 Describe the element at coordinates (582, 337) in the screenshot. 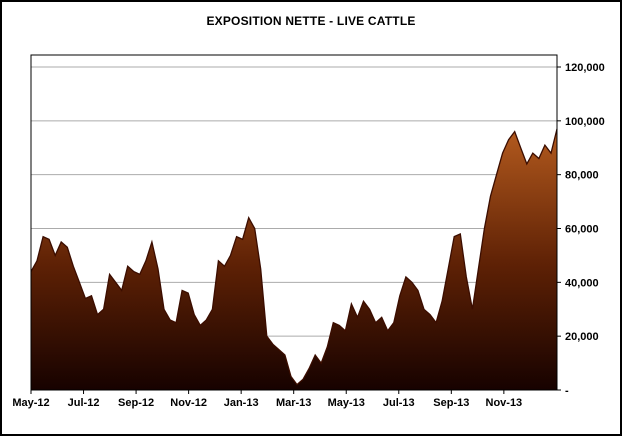

I see `y-axis-label: 20,000` at that location.